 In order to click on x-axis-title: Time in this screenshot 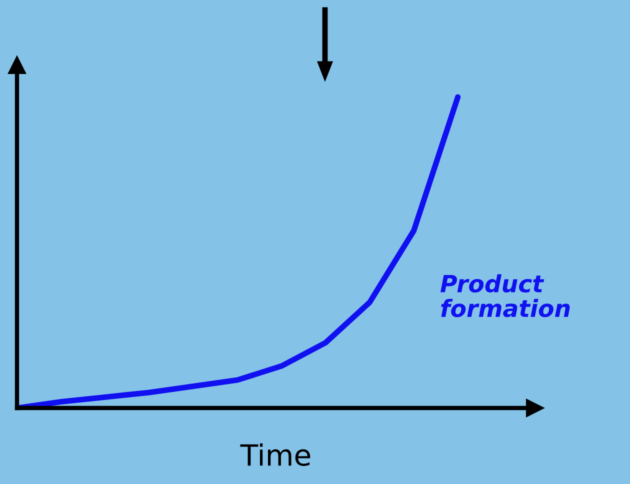, I will do `click(275, 454)`.